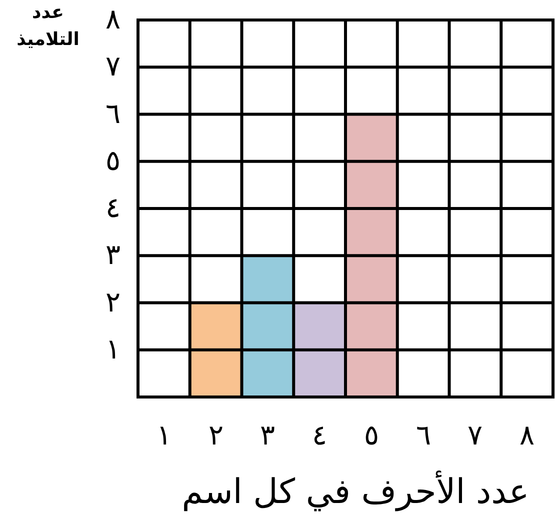 The height and width of the screenshot is (524, 555). Describe the element at coordinates (48, 26) in the screenshot. I see `y-axis-title: عدد التلاميذ` at that location.